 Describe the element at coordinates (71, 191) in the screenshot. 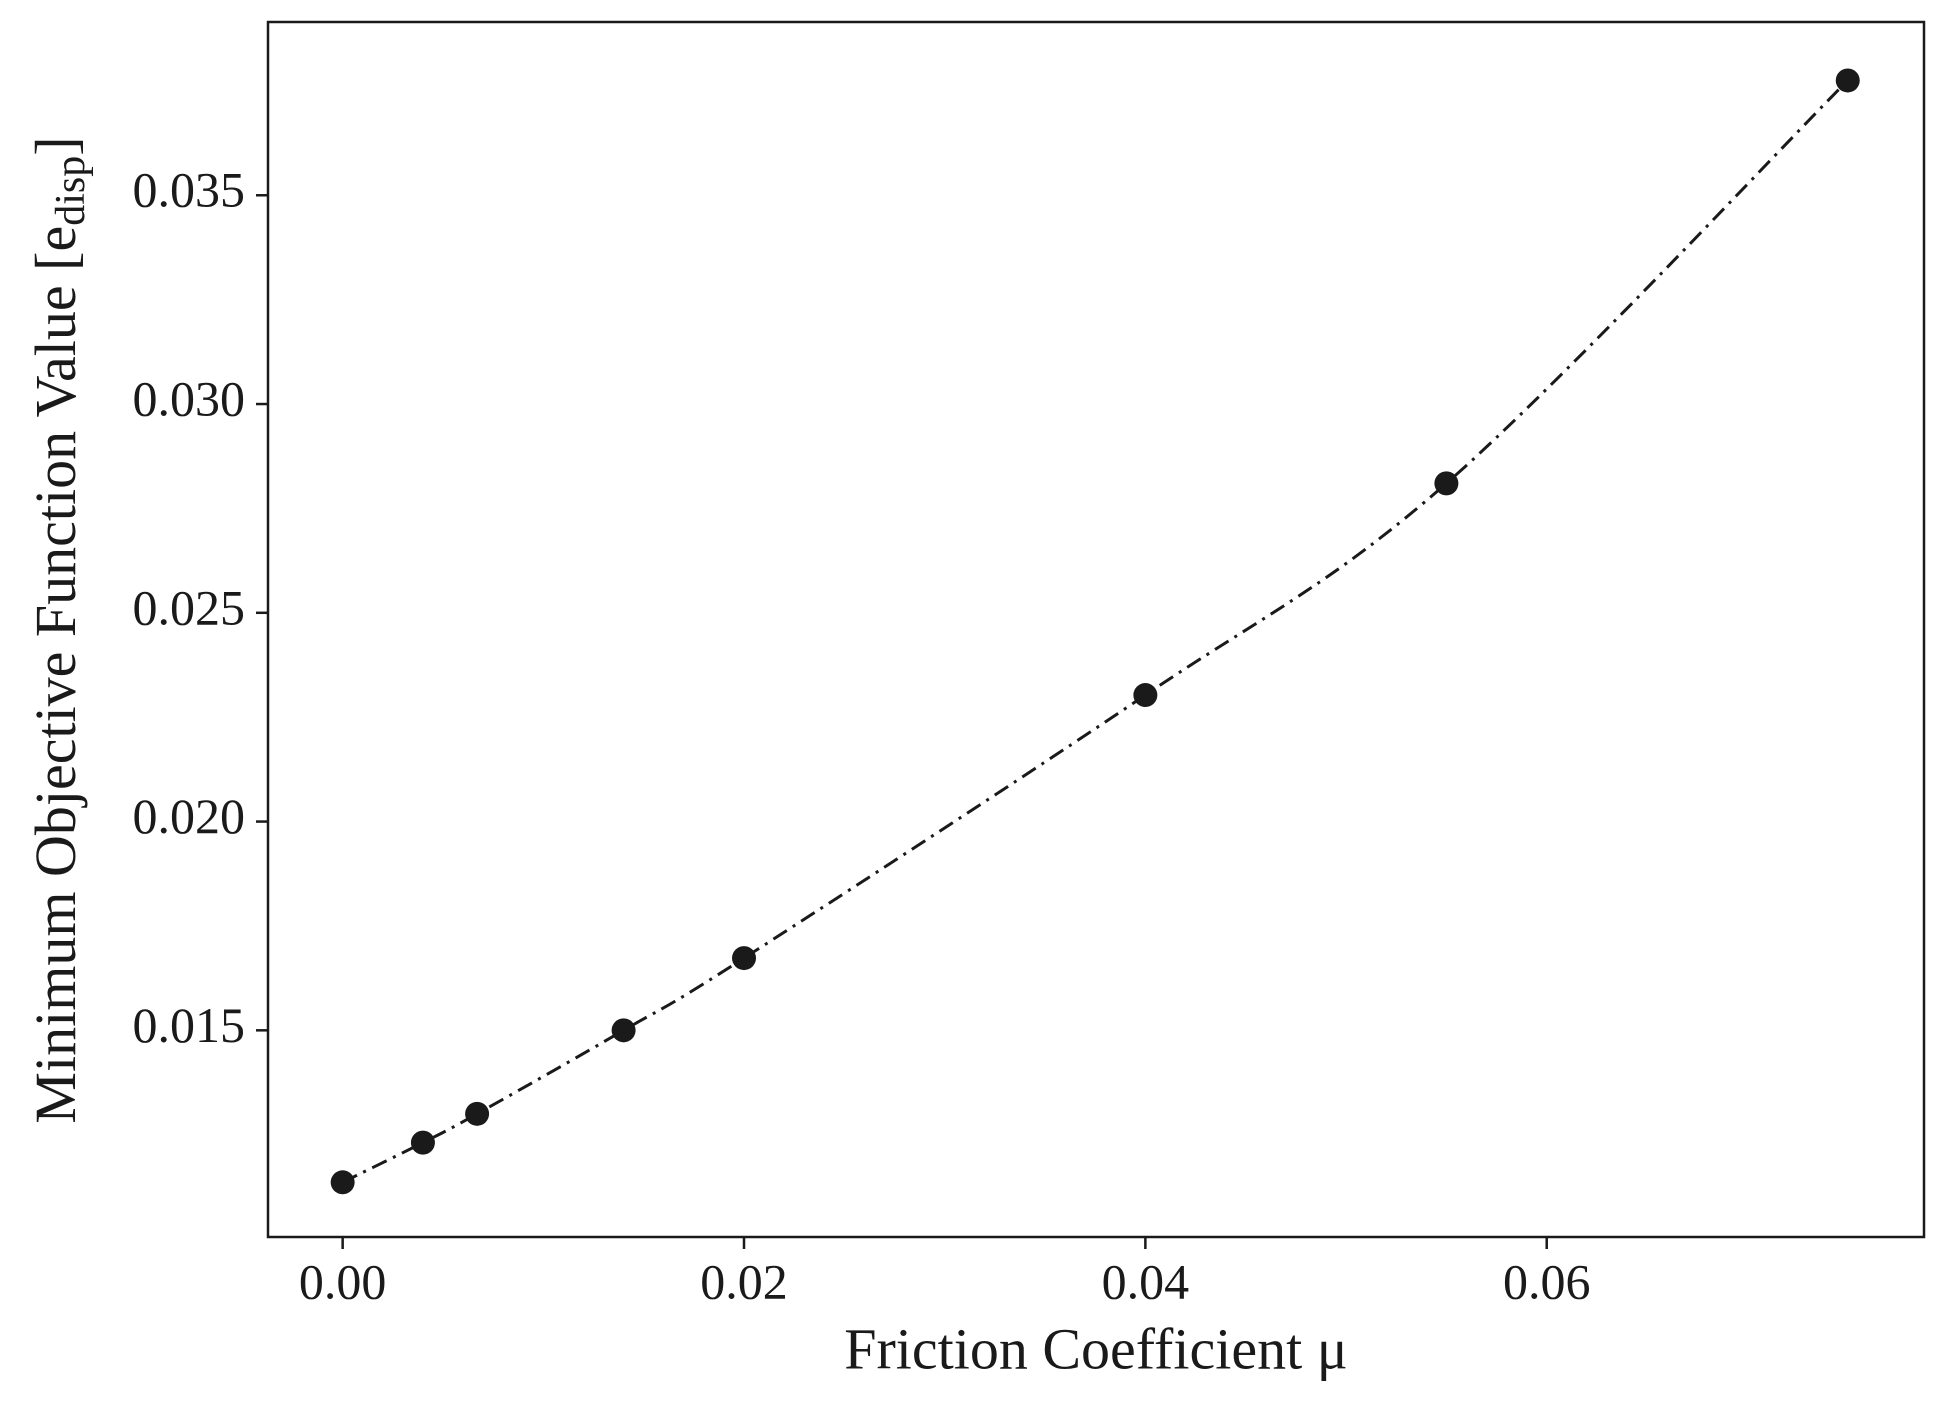

I see `y-label-subscript: disp` at that location.